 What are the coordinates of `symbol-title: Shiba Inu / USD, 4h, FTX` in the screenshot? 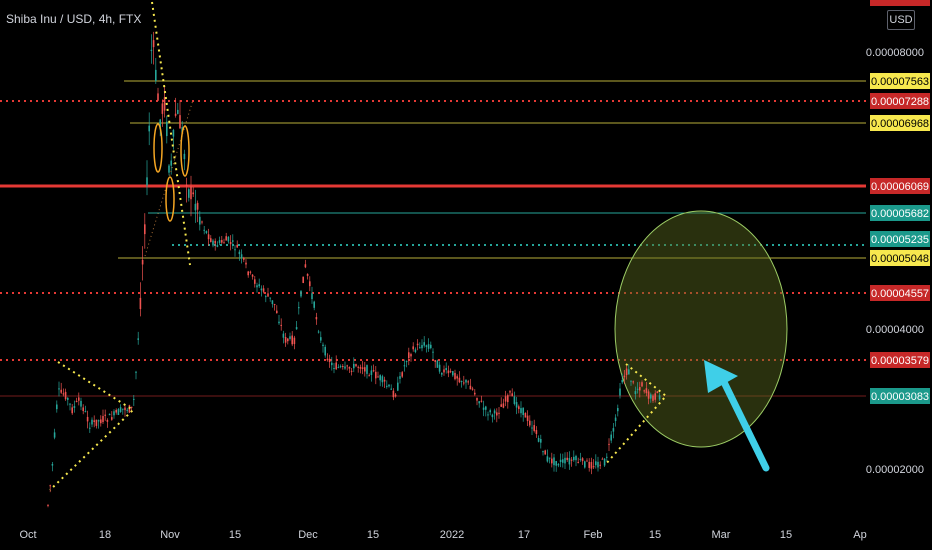 It's located at (74, 19).